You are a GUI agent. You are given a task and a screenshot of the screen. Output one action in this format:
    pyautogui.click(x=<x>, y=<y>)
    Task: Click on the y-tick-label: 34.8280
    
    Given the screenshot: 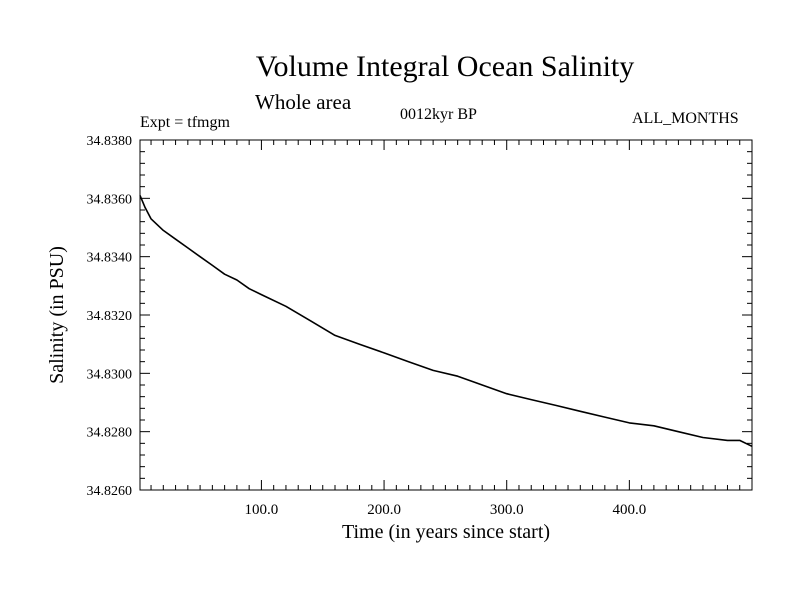 What is the action you would take?
    pyautogui.click(x=110, y=433)
    